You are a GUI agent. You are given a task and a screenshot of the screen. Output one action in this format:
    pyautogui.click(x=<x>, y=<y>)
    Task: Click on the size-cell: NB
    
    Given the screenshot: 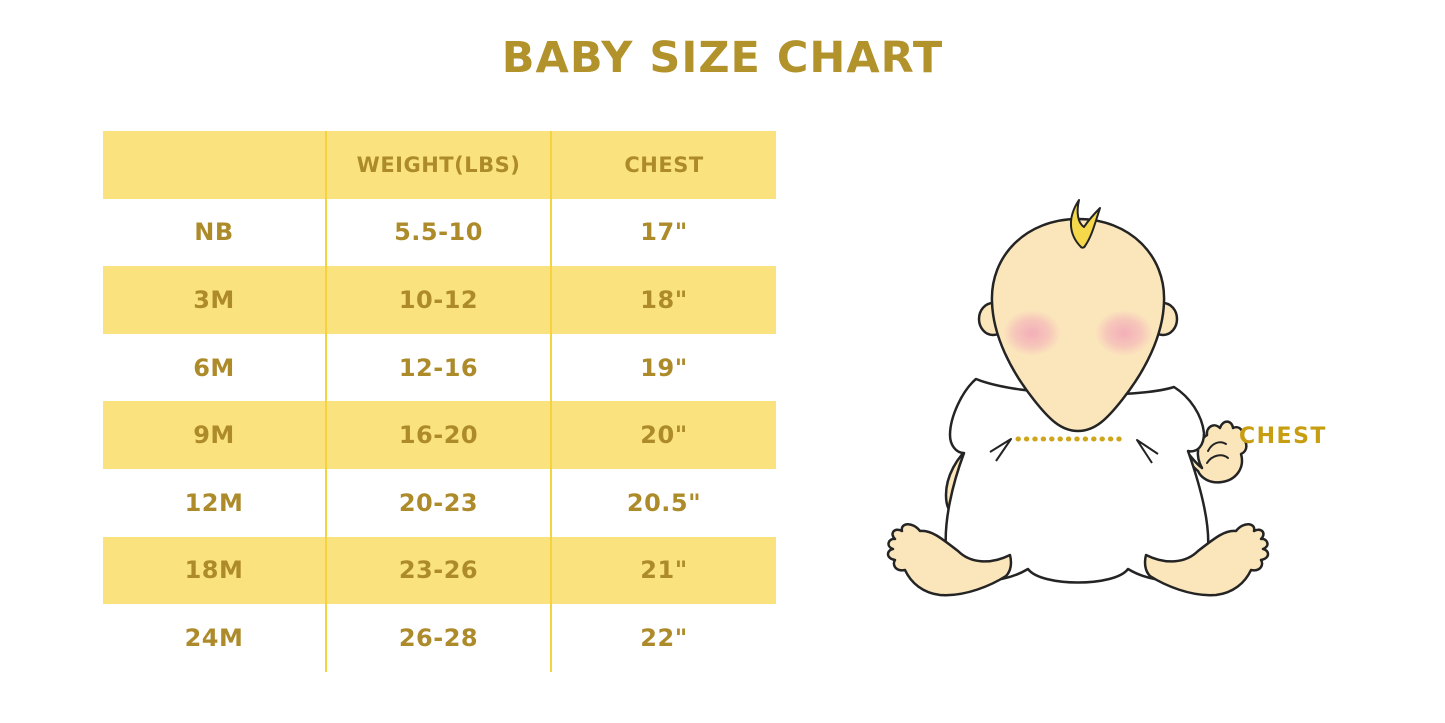 What is the action you would take?
    pyautogui.click(x=214, y=232)
    